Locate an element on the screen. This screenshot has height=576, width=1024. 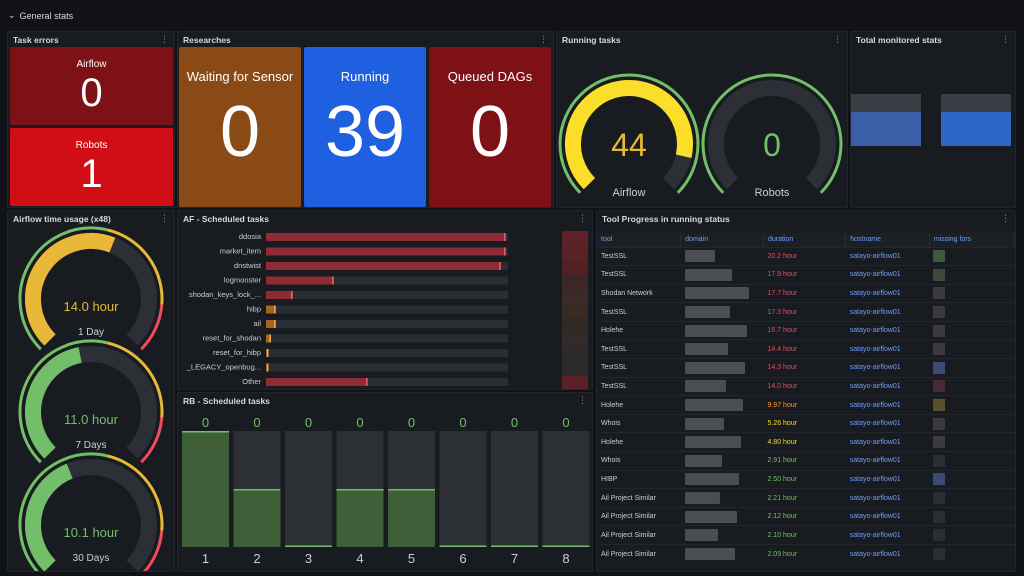
cell-tool: Ail Project Similar is located at coordinates (639, 498).